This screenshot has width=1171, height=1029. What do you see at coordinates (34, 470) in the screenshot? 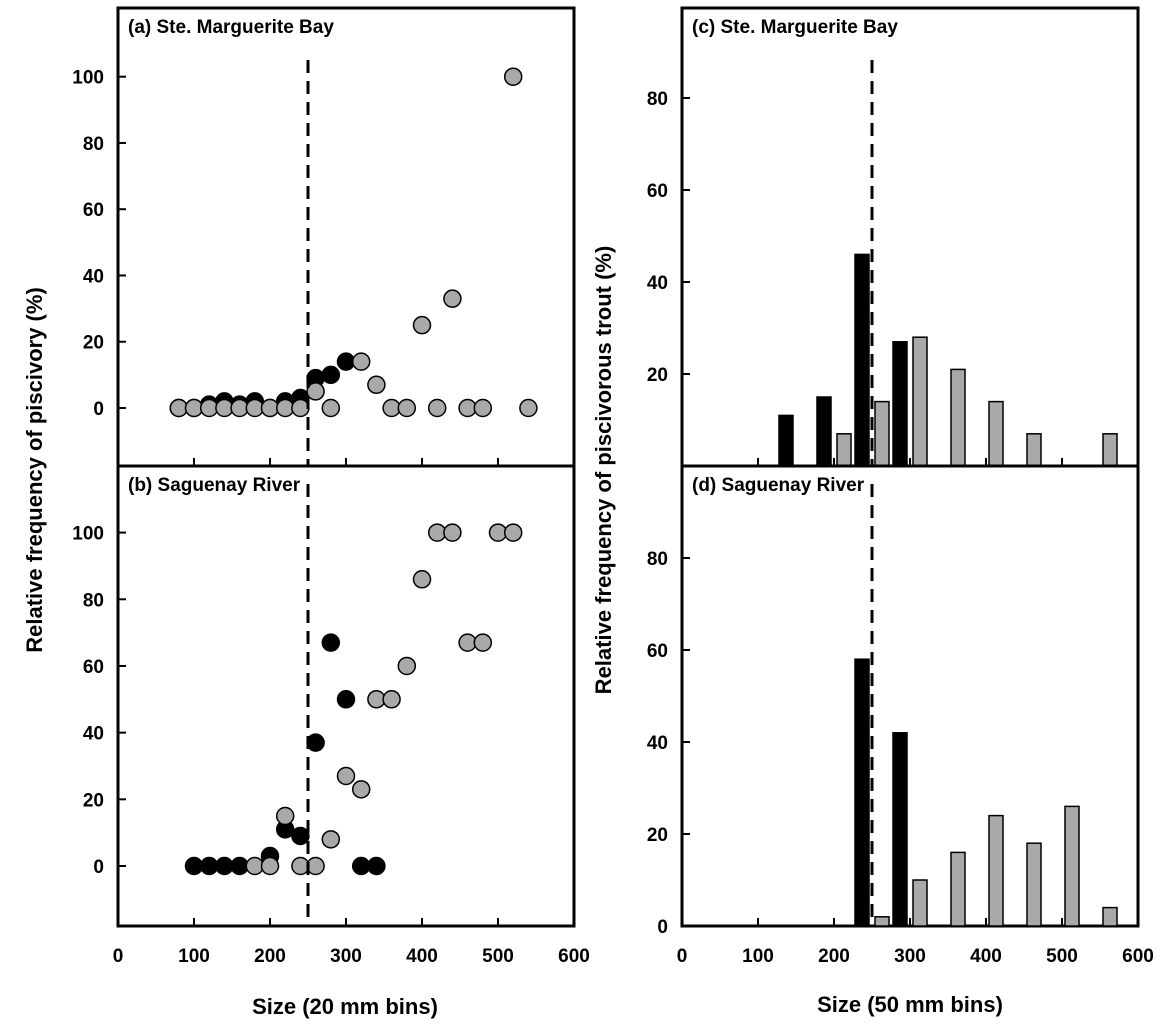
I see `left-ylabel: Relative frequency of piscivory (%)` at bounding box center [34, 470].